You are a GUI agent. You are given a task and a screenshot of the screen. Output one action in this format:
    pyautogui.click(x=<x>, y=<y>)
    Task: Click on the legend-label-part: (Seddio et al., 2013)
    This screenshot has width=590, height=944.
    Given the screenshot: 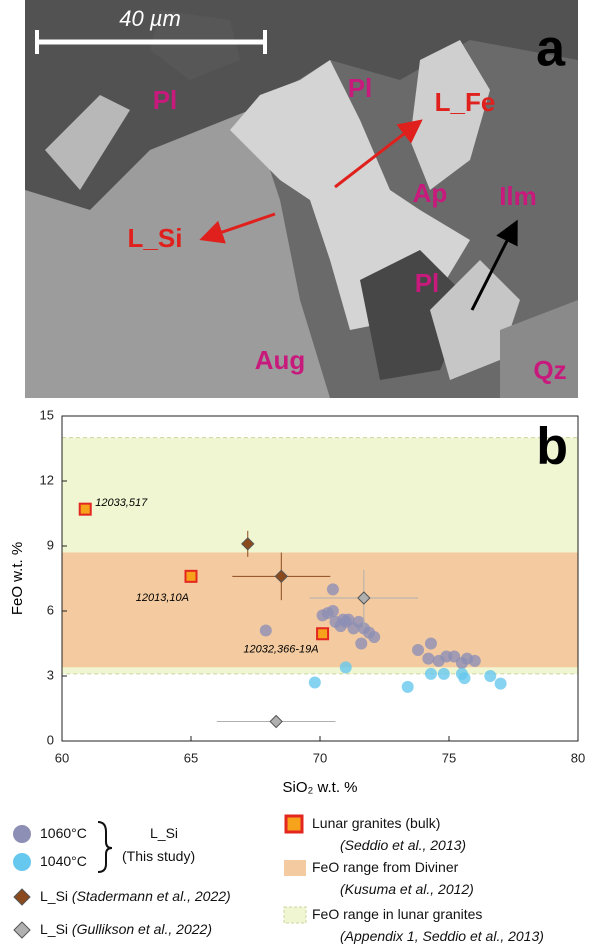 What is the action you would take?
    pyautogui.click(x=403, y=845)
    